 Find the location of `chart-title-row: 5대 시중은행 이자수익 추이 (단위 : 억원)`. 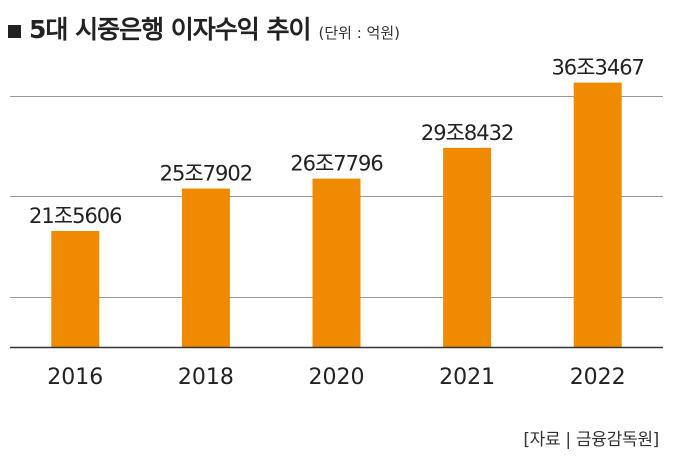

chart-title-row: 5대 시중은행 이자수익 추이 (단위 : 억원) is located at coordinates (204, 28).